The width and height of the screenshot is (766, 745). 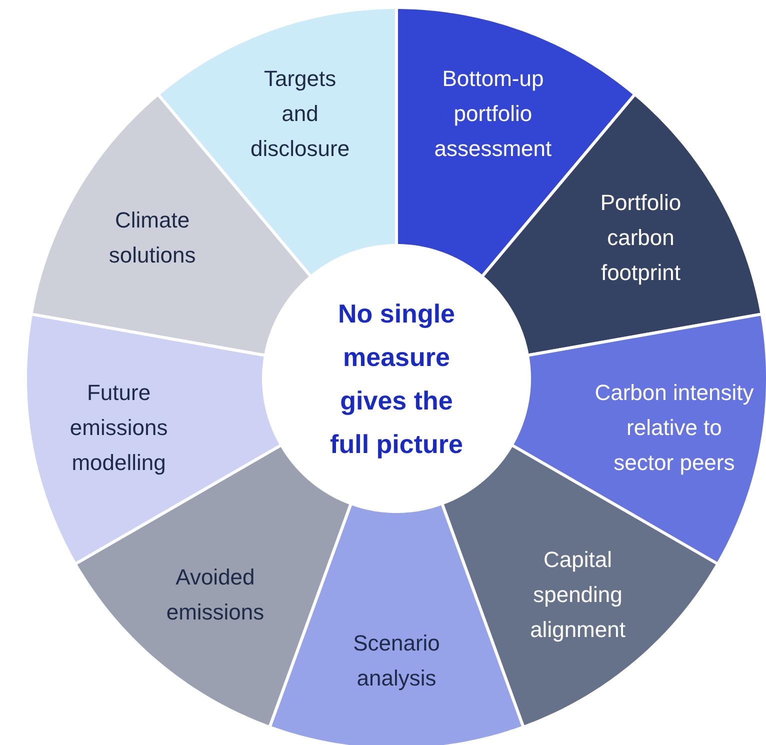 I want to click on slice-label: Climate solutions, so click(x=152, y=238).